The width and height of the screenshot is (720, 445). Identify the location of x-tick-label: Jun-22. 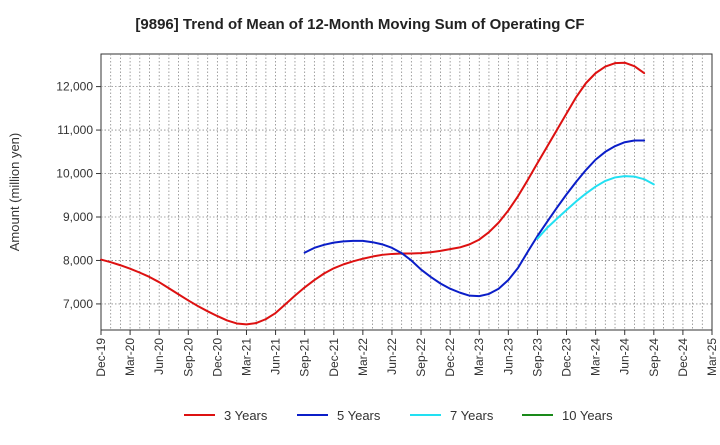
(392, 356).